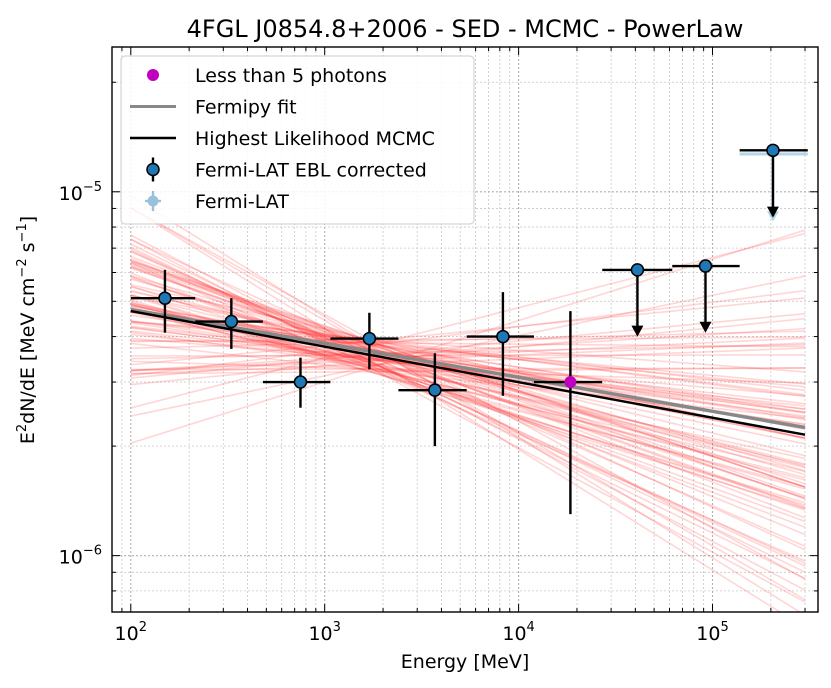 The width and height of the screenshot is (831, 688). I want to click on x-tick-label: 10⁵, so click(712, 632).